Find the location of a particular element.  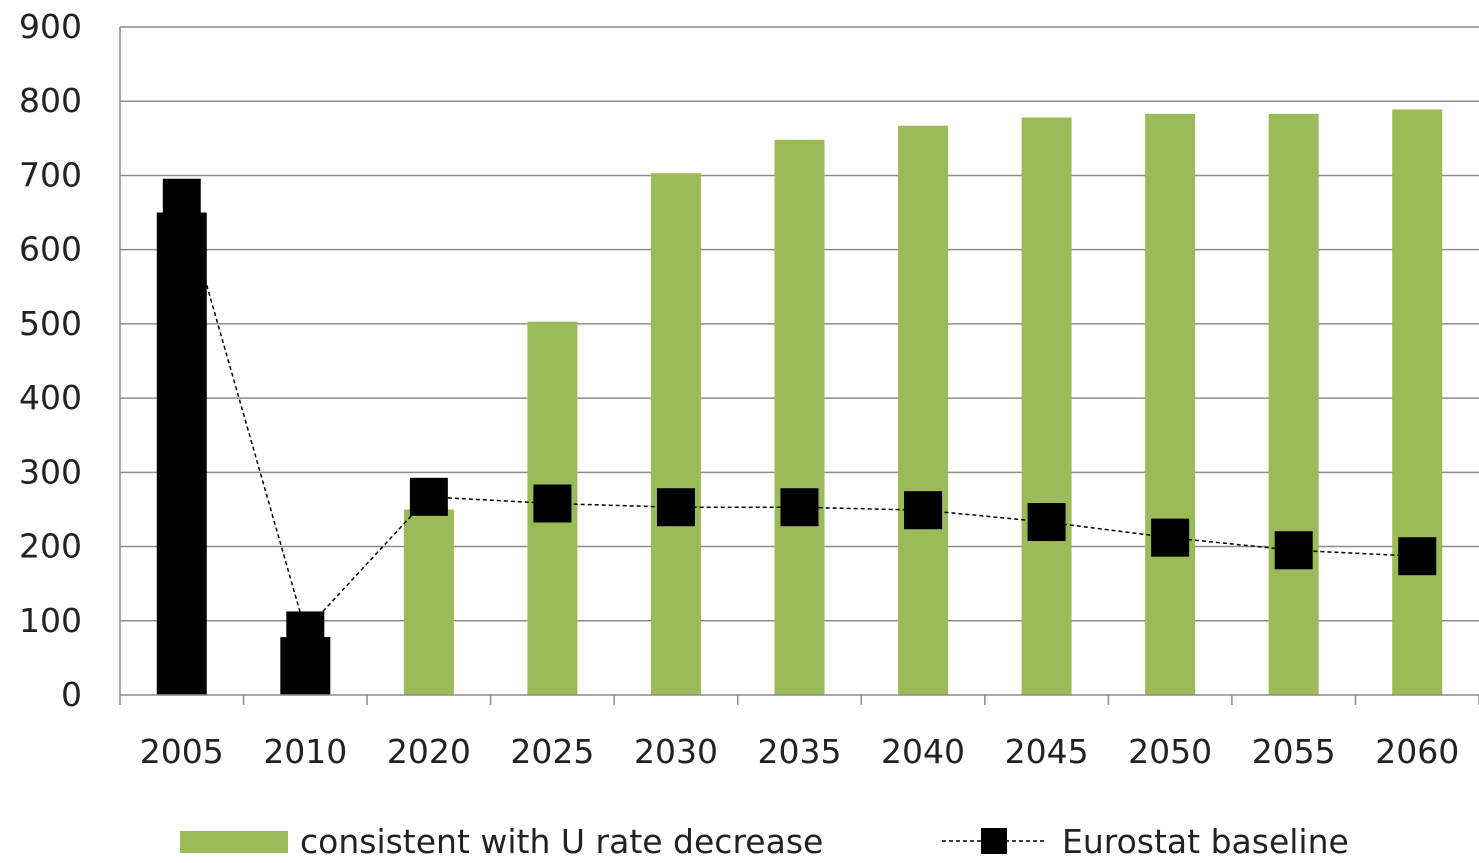

x-tick-label: 2055 is located at coordinates (1294, 751).